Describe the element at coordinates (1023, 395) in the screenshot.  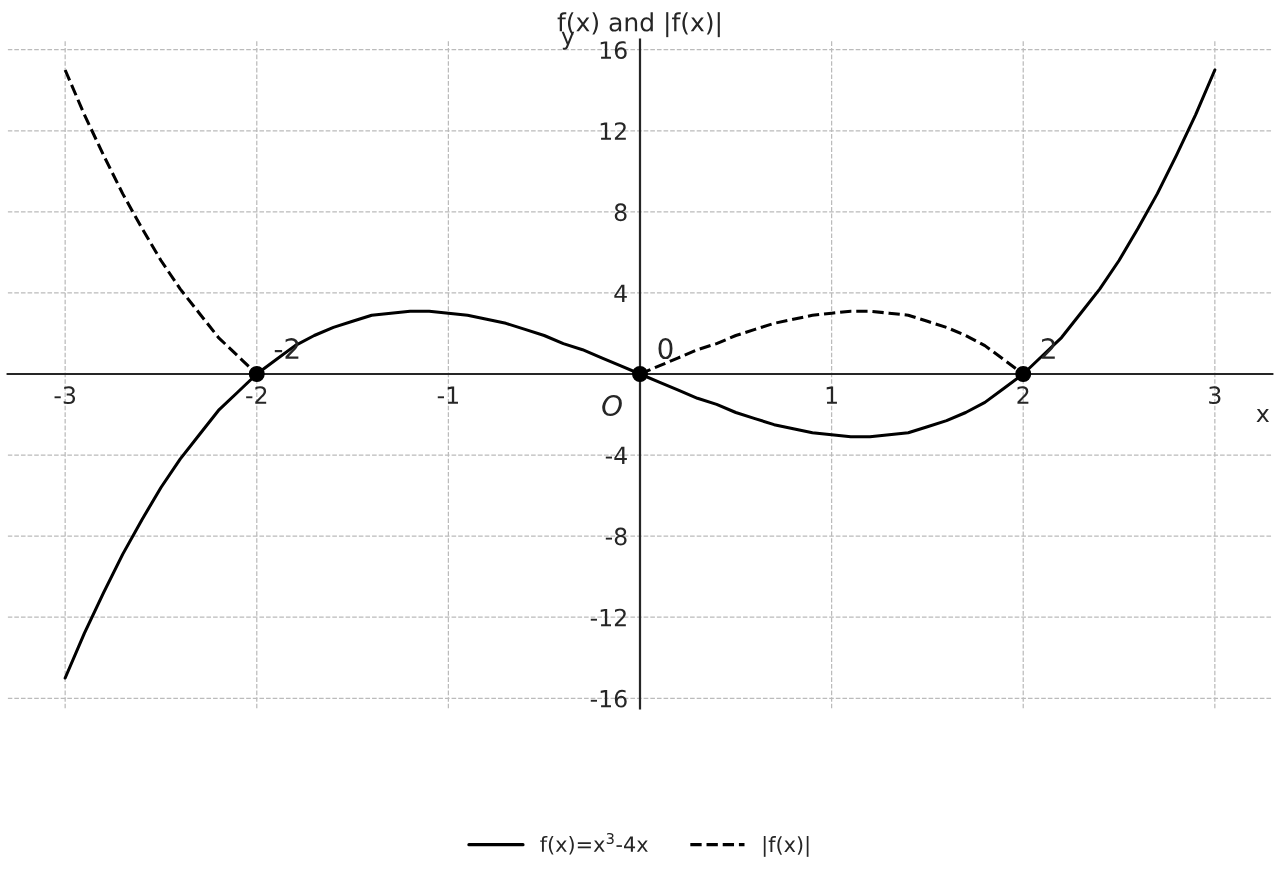
I see `x-tick-label: 2` at that location.